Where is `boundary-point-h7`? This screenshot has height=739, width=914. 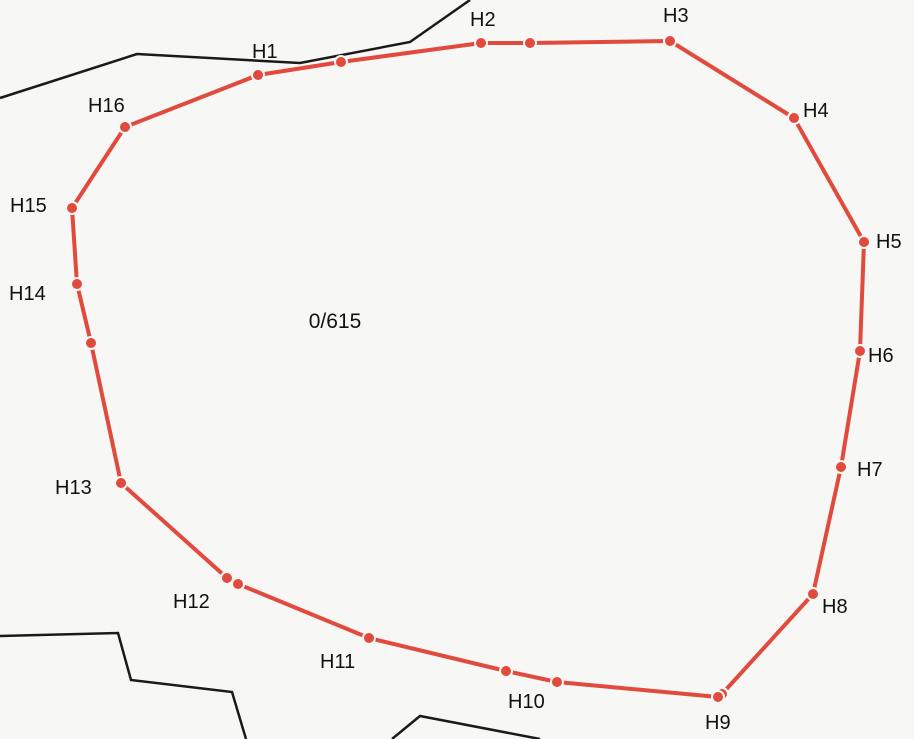 boundary-point-h7 is located at coordinates (841, 467).